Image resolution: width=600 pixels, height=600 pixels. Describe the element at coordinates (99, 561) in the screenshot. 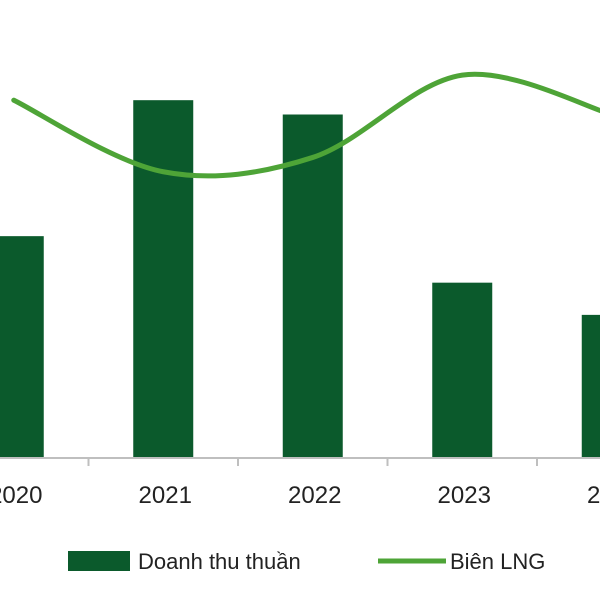

I see `legend-swatch-revenue` at that location.